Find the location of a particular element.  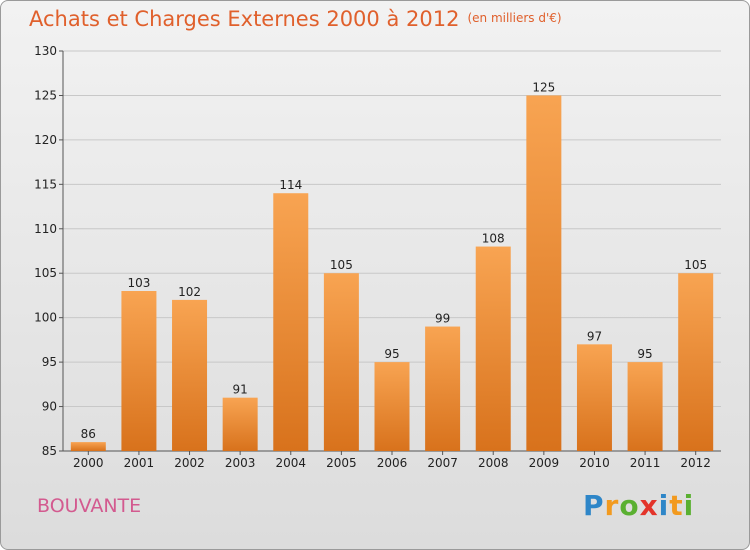

x-tick-label: 2003 is located at coordinates (240, 463).